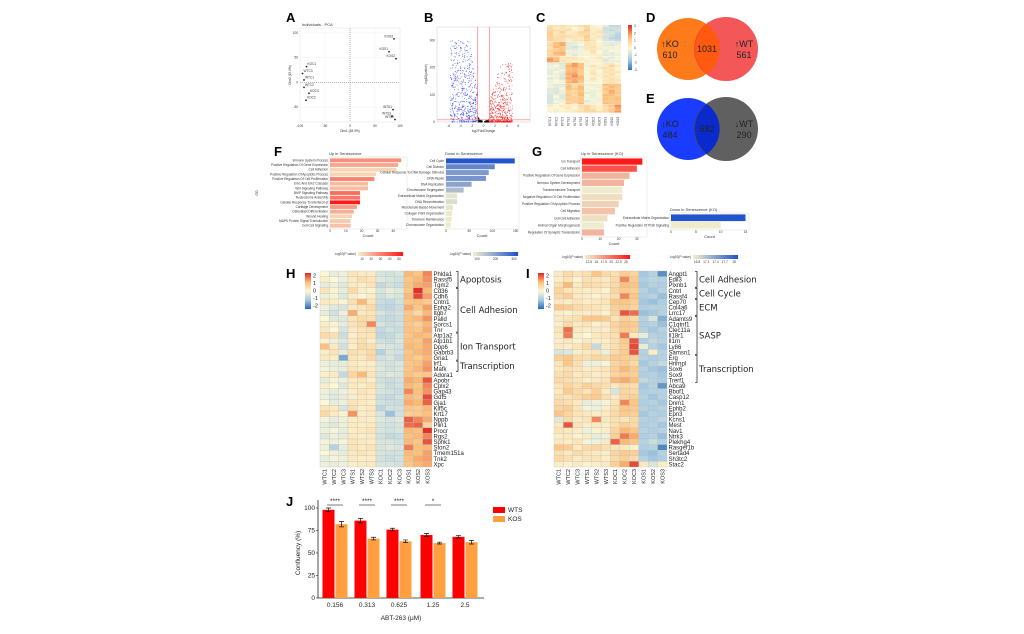  Describe the element at coordinates (678, 303) in the screenshot. I see `heatmap-i-gene-label: Cep70` at that location.